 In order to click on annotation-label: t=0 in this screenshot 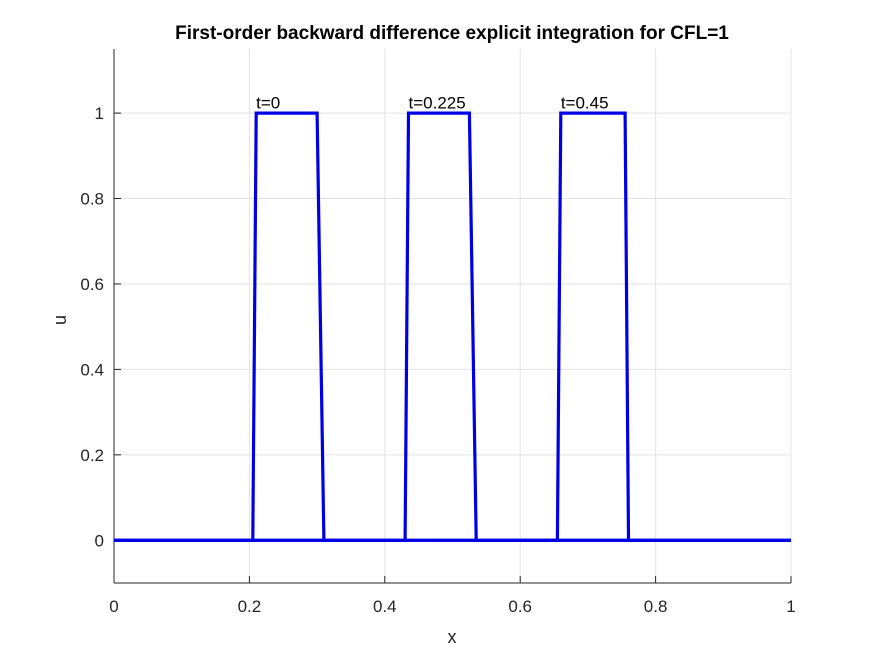, I will do `click(268, 103)`.